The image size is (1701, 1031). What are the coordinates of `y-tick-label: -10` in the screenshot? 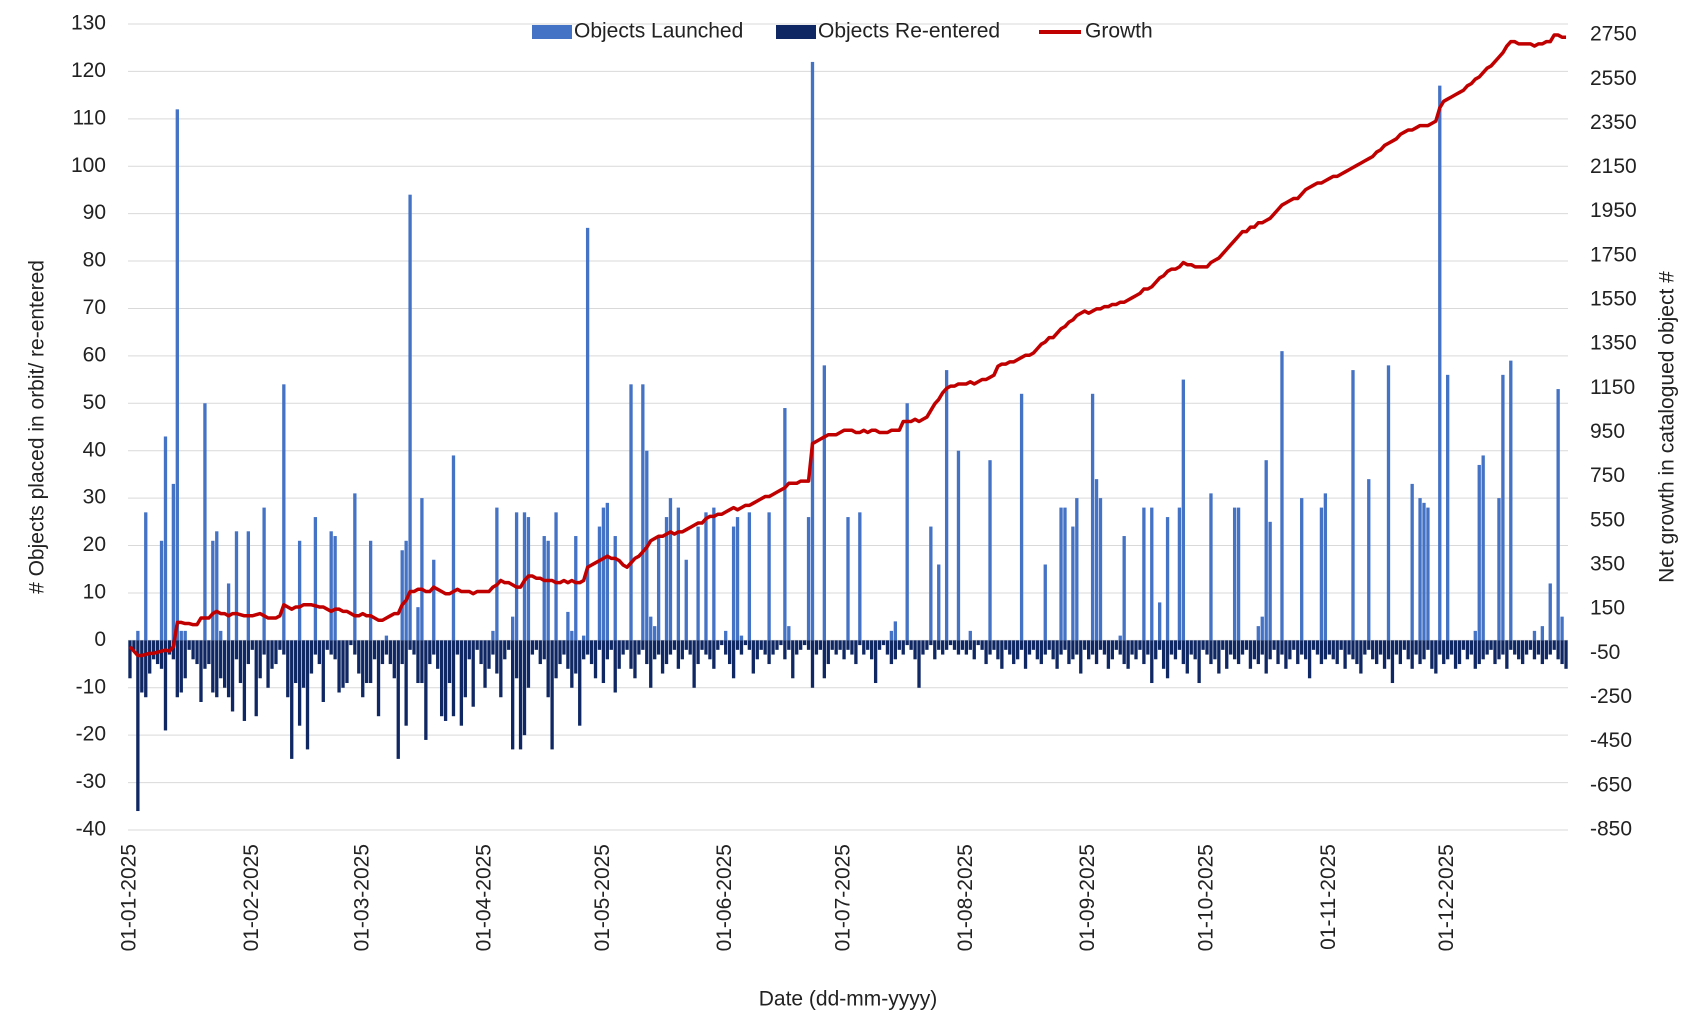 It's located at (91, 686).